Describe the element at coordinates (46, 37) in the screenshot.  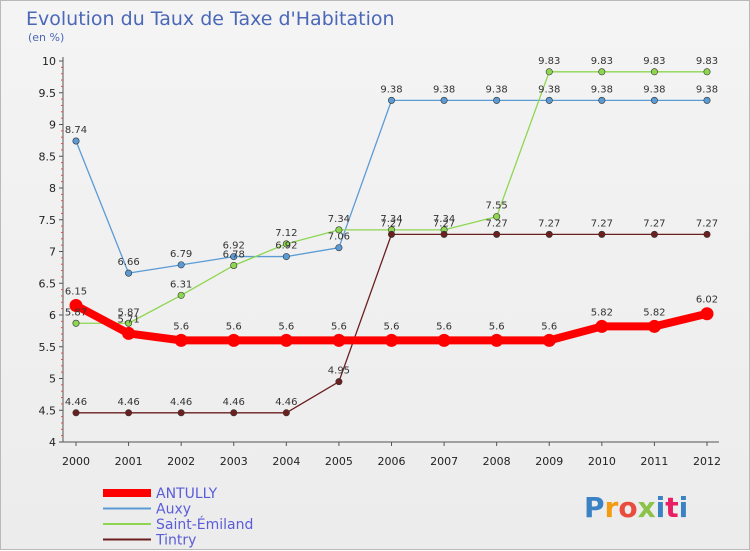
I see `chart-subtitle: (en %)` at that location.